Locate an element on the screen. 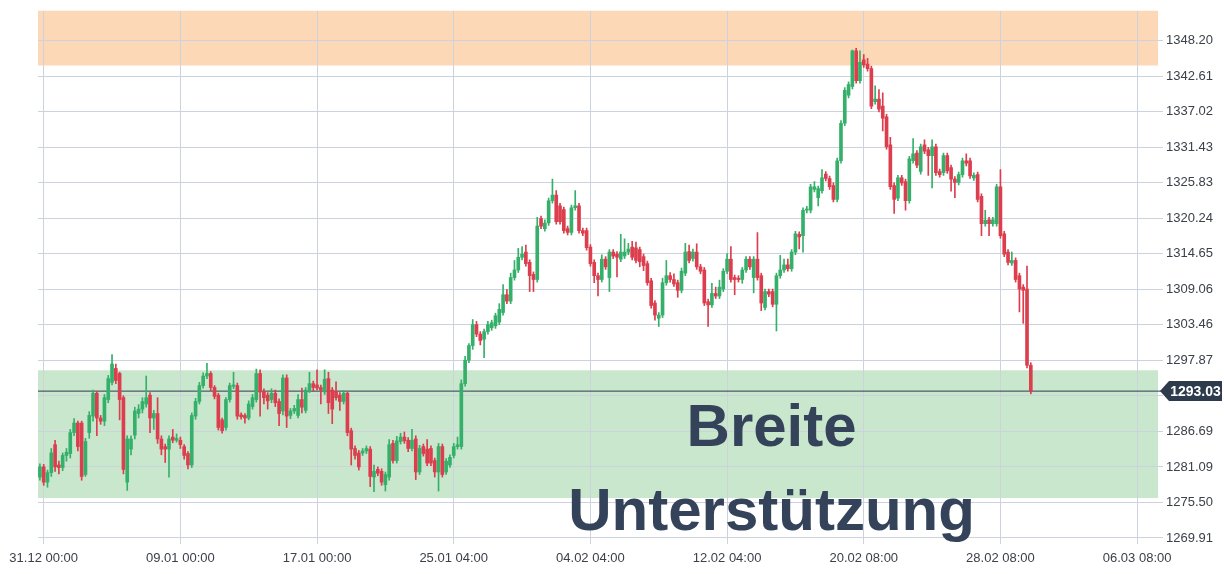 Image resolution: width=1224 pixels, height=574 pixels. y-tick-label: 1320.24 is located at coordinates (1189, 217).